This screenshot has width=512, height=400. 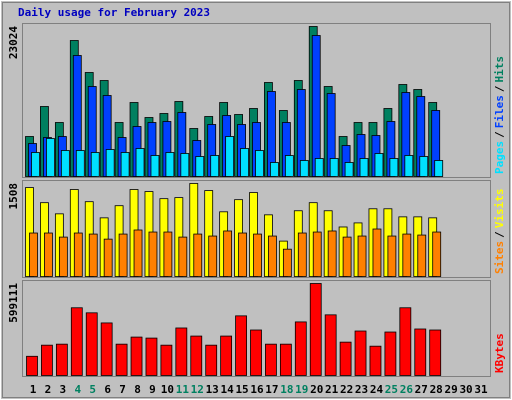 I want to click on x-tick-label: 18, so click(x=286, y=389).